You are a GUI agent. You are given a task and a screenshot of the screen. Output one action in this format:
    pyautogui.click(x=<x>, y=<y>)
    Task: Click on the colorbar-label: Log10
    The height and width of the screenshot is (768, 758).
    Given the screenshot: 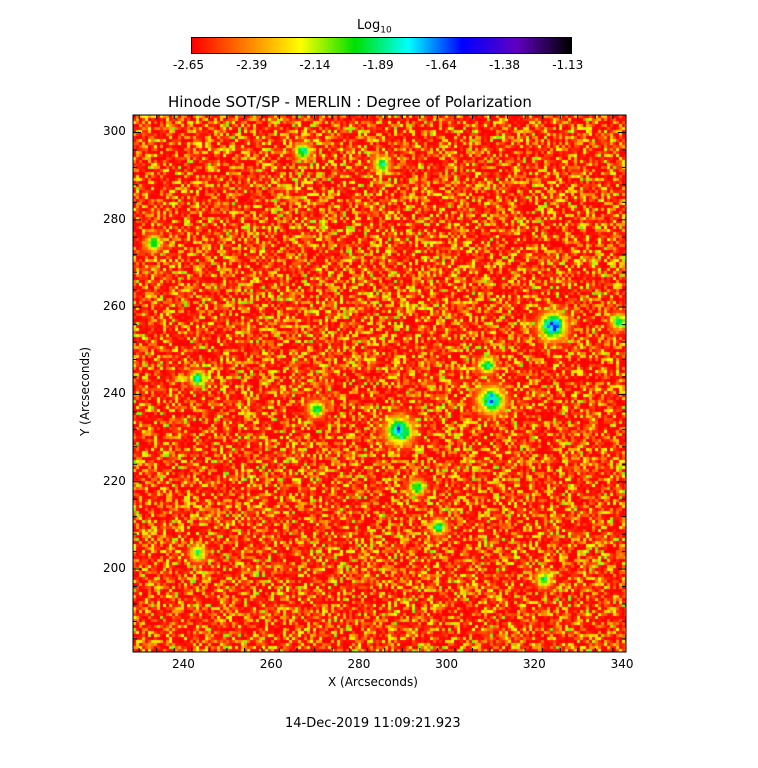 What is the action you would take?
    pyautogui.click(x=374, y=27)
    